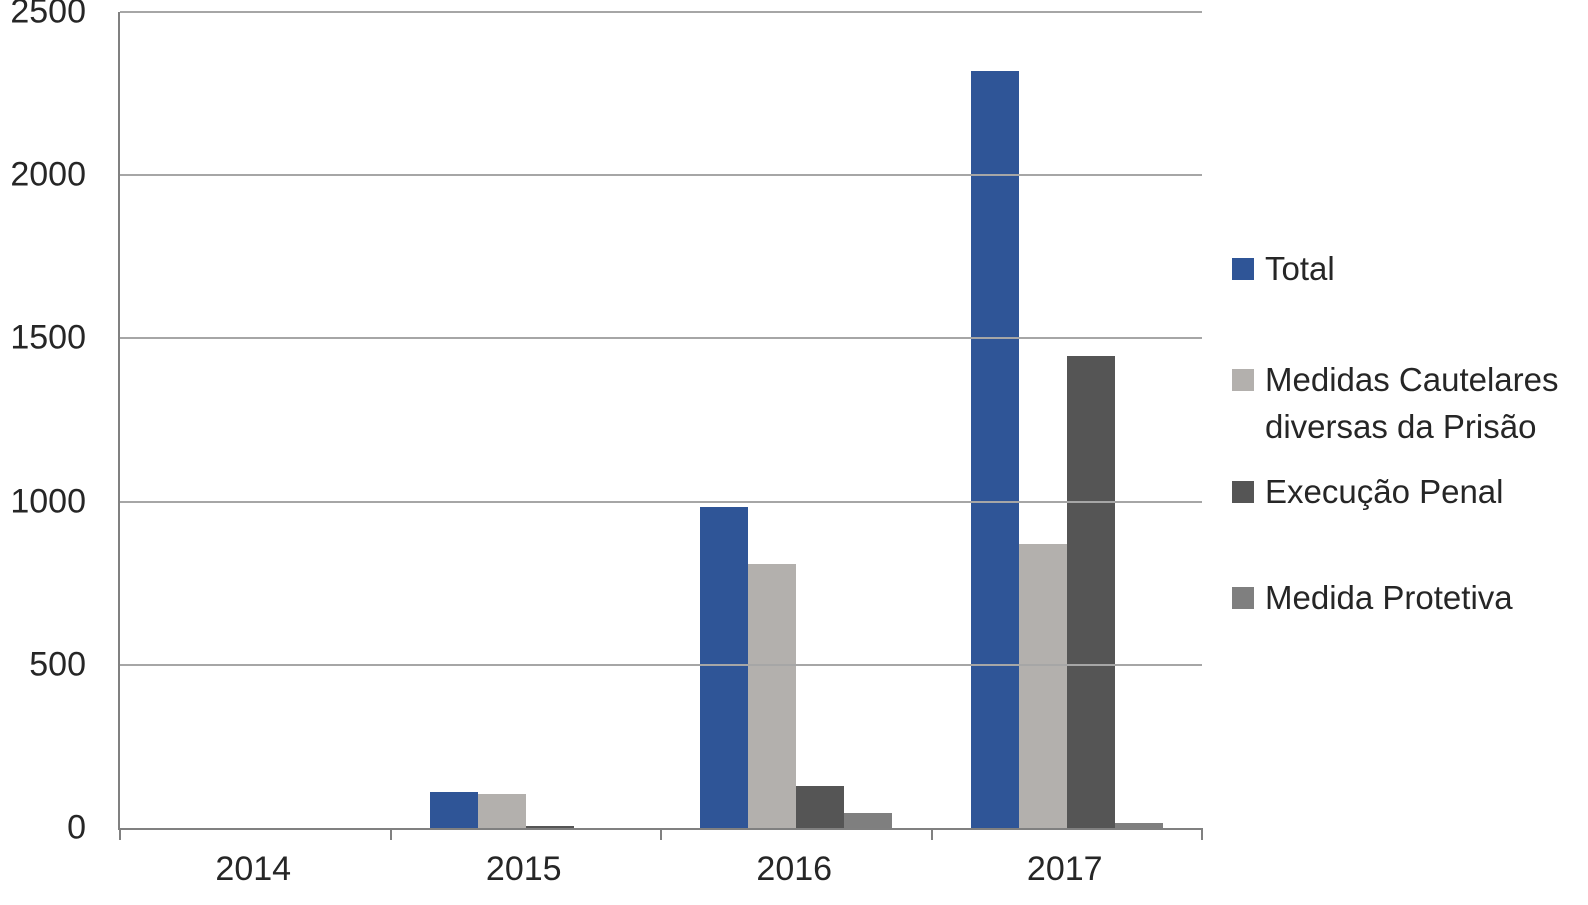  Describe the element at coordinates (48, 15) in the screenshot. I see `y-tick-label-2500: 2500` at that location.